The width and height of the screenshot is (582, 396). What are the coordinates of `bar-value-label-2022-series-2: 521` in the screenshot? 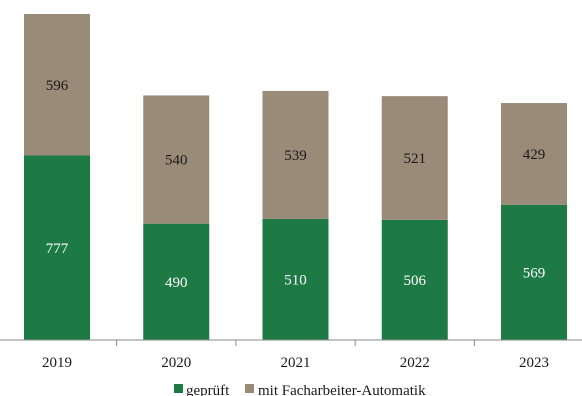 It's located at (415, 159).